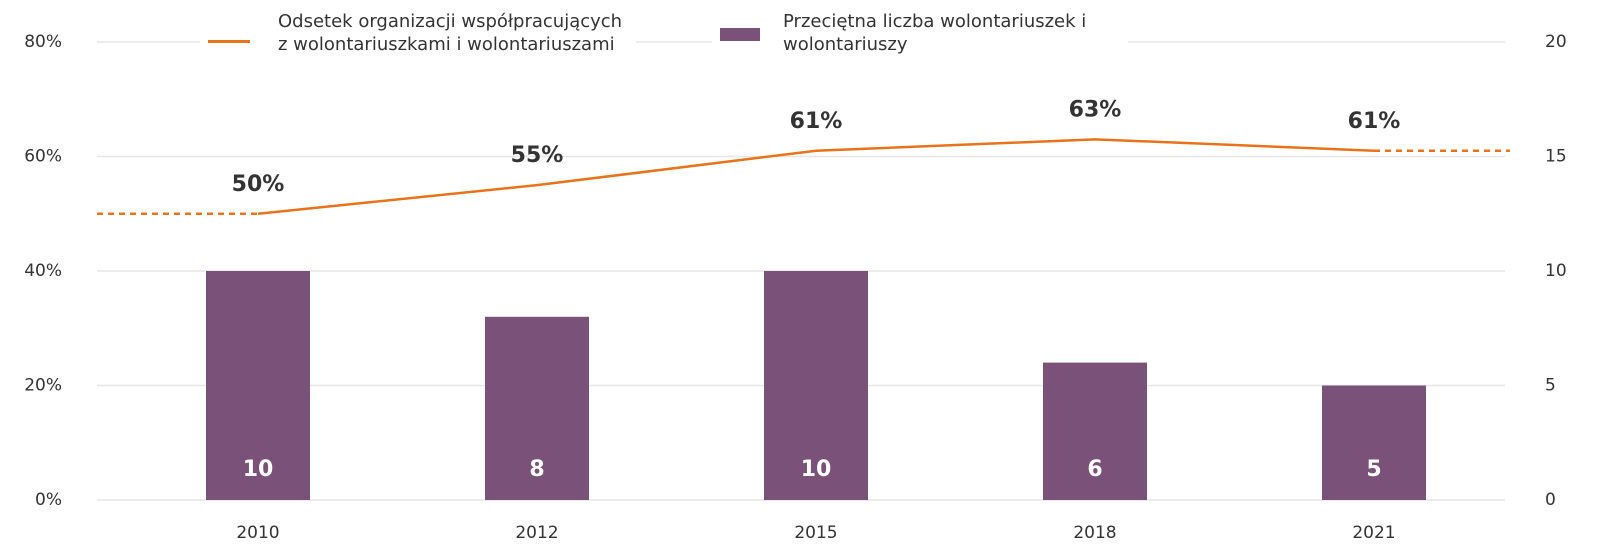 This screenshot has width=1607, height=557. I want to click on y2-tick-label: 5, so click(1550, 386).